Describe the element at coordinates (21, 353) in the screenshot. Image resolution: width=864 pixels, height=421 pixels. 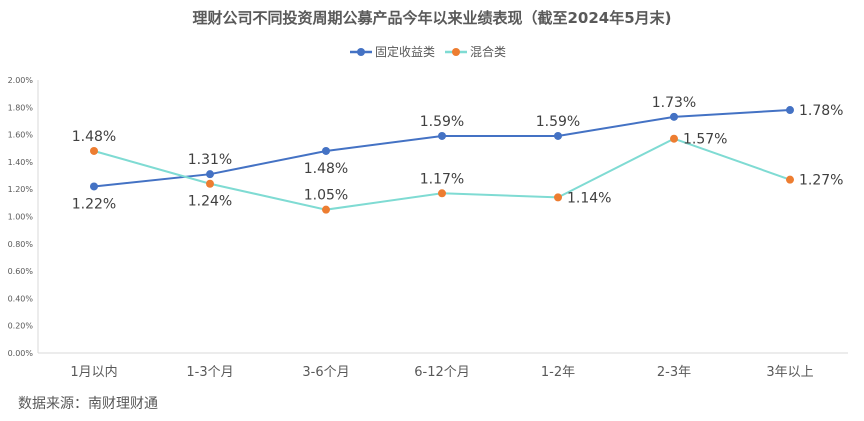
I see `y-tick-label: 0.00%` at that location.